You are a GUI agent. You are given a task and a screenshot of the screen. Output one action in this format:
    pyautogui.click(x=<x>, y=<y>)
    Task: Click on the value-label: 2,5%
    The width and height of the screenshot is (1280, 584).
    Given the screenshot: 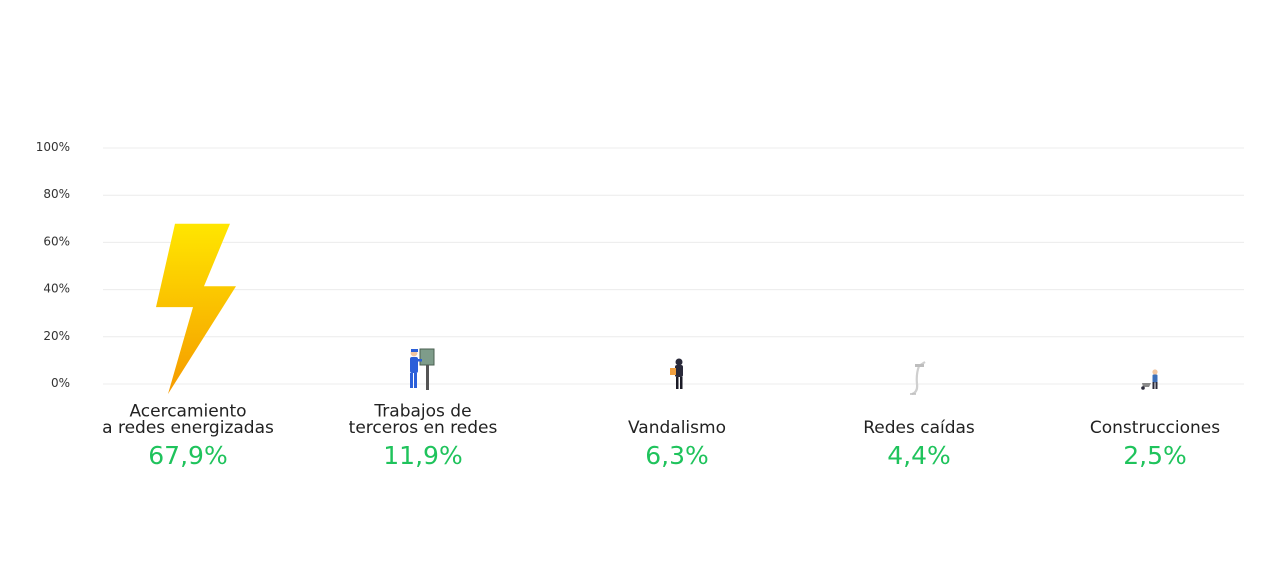 What is the action you would take?
    pyautogui.click(x=1155, y=455)
    